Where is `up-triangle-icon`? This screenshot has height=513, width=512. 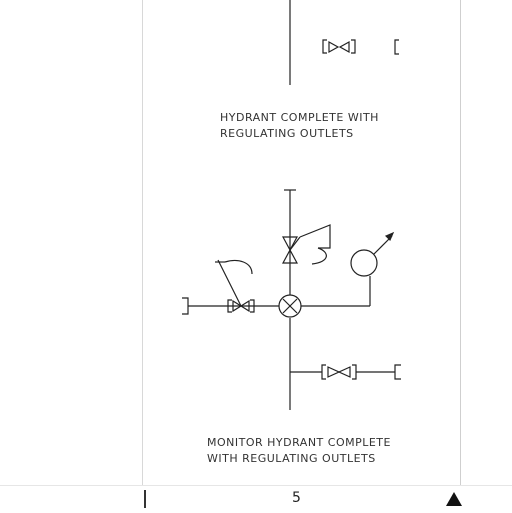
up-triangle-icon is located at coordinates (454, 499).